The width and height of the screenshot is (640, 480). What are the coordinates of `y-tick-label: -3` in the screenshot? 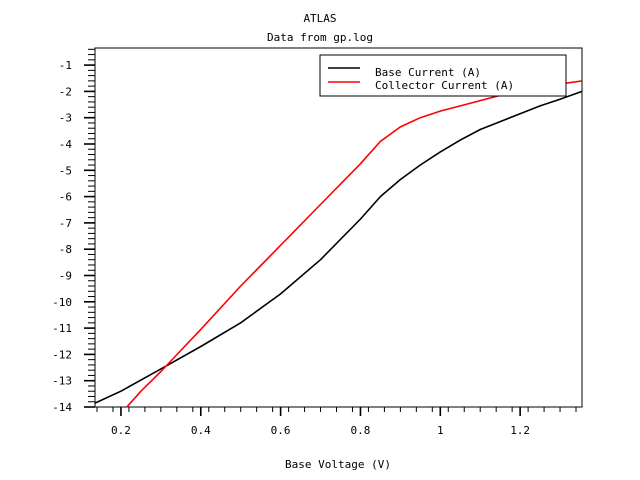 It's located at (65, 118).